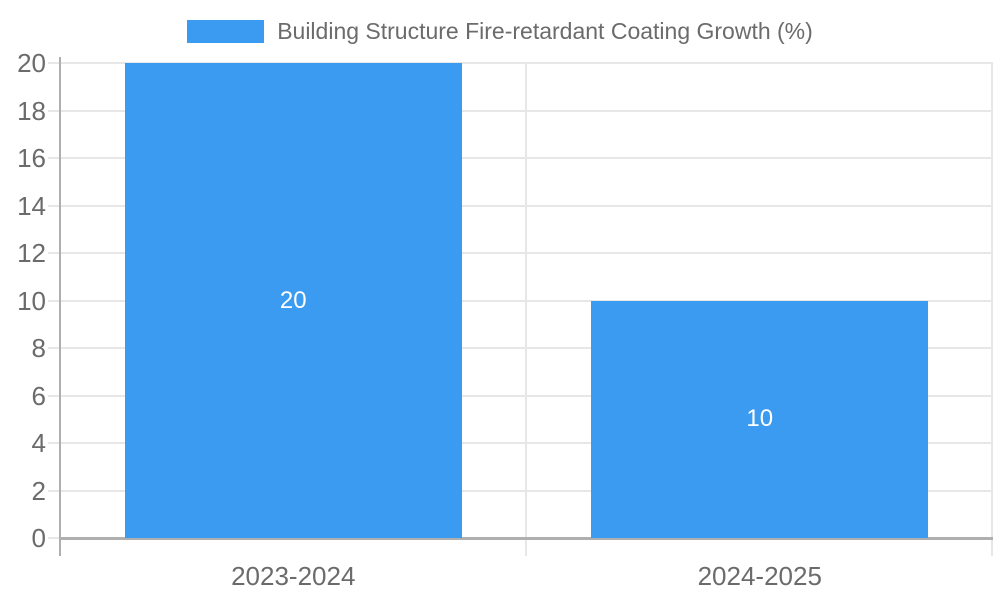  Describe the element at coordinates (759, 576) in the screenshot. I see `x-tick-label-2024-2025: 2024-2025` at that location.